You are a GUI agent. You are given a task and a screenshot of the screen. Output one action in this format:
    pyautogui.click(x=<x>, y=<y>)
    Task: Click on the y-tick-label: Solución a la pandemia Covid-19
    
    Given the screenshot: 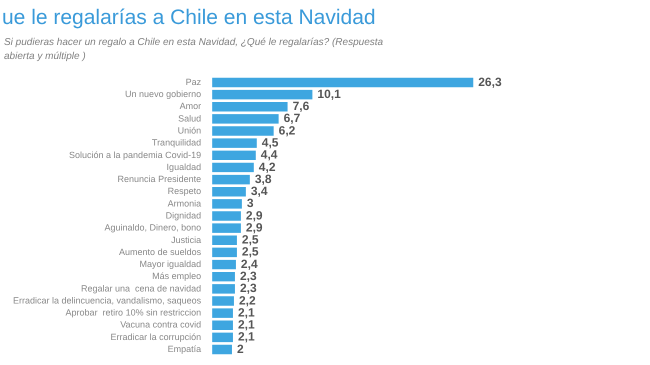 What is the action you would take?
    pyautogui.click(x=135, y=155)
    